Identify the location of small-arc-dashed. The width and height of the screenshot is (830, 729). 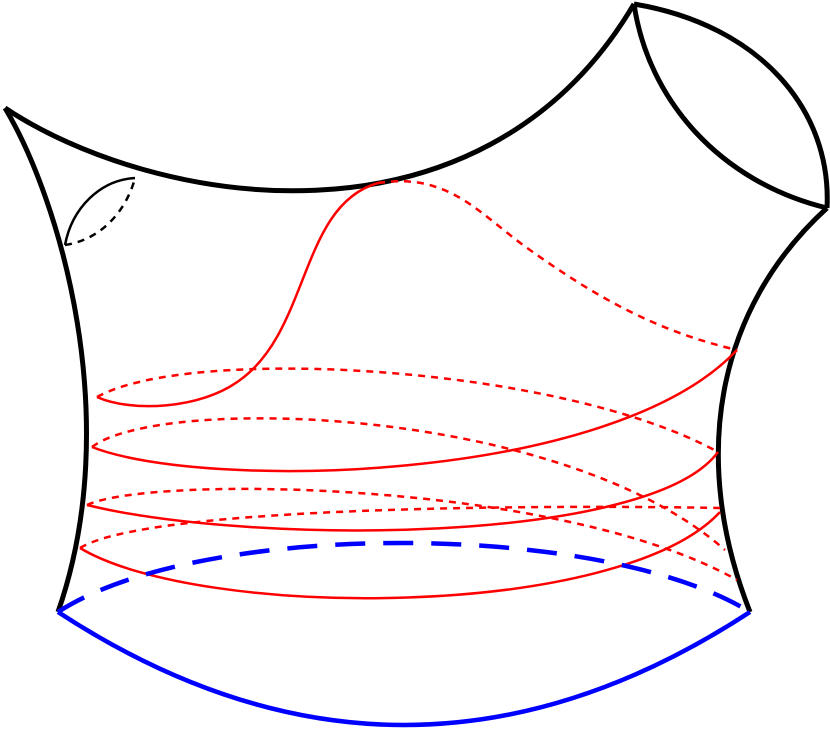
(100, 212).